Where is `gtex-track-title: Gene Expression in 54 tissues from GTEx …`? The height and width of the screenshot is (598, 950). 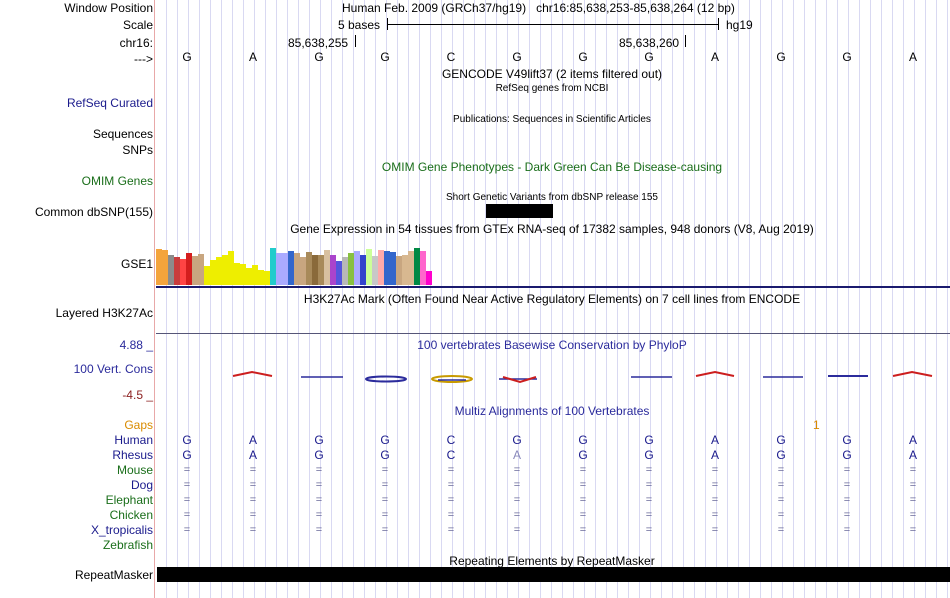
gtex-track-title: Gene Expression in 54 tissues from GTEx … is located at coordinates (552, 229).